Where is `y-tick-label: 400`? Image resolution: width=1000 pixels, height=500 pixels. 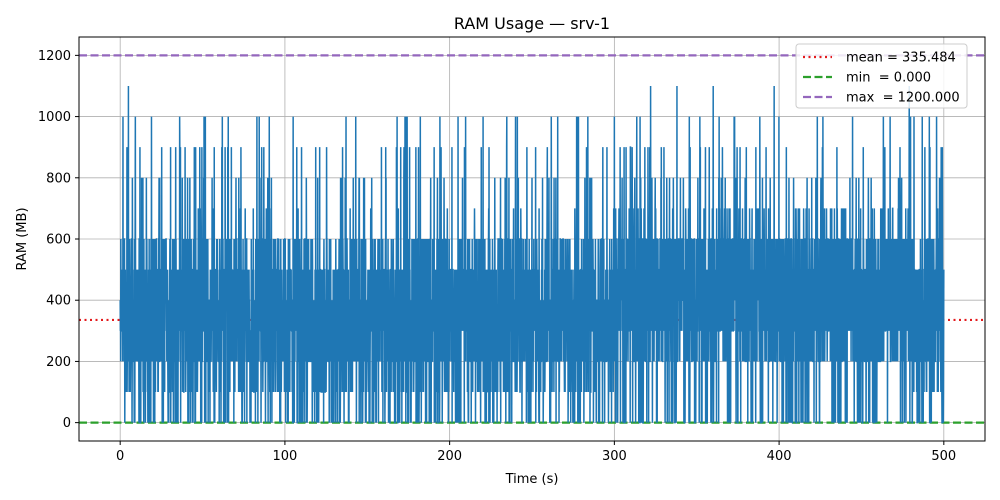
y-tick-label: 400 is located at coordinates (58, 301).